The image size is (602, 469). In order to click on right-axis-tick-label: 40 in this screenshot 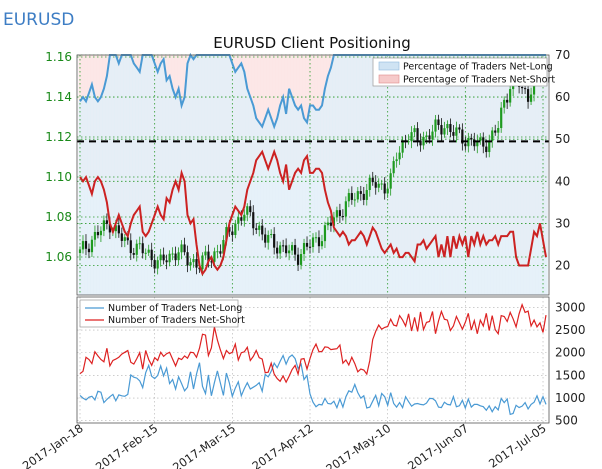, I will do `click(562, 181)`.